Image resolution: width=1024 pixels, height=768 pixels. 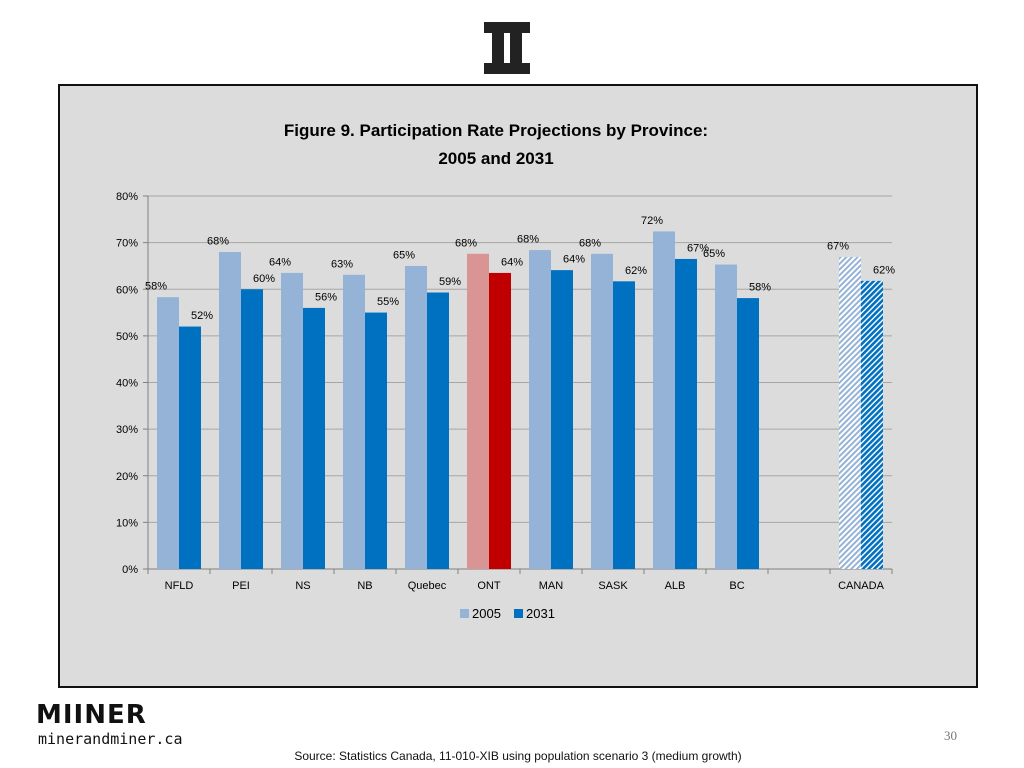 What do you see at coordinates (127, 477) in the screenshot?
I see `y-tick-label: 20%` at bounding box center [127, 477].